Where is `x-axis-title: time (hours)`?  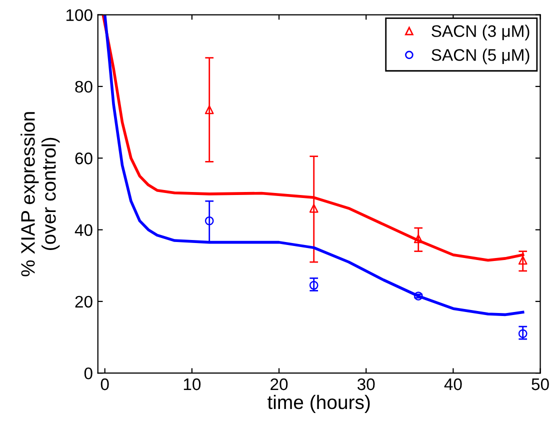 x-axis-title: time (hours) is located at coordinates (319, 403).